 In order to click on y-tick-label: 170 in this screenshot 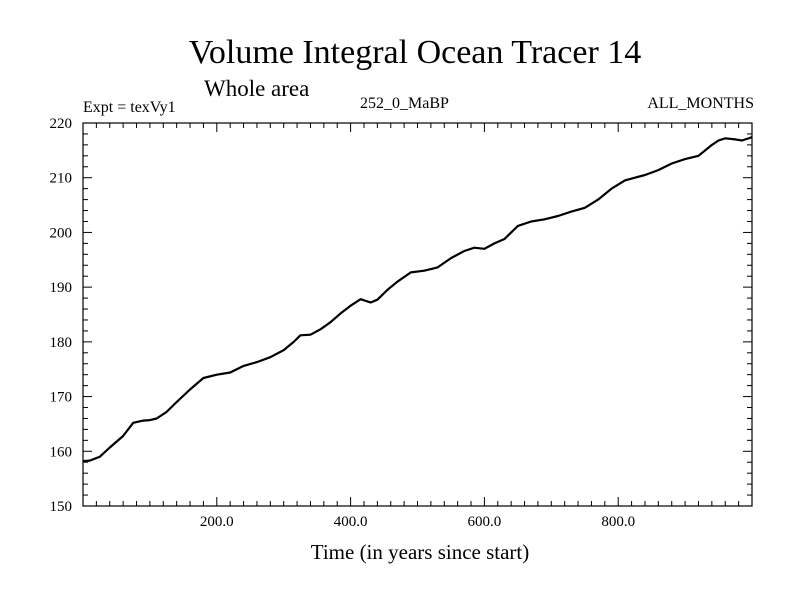, I will do `click(61, 398)`.